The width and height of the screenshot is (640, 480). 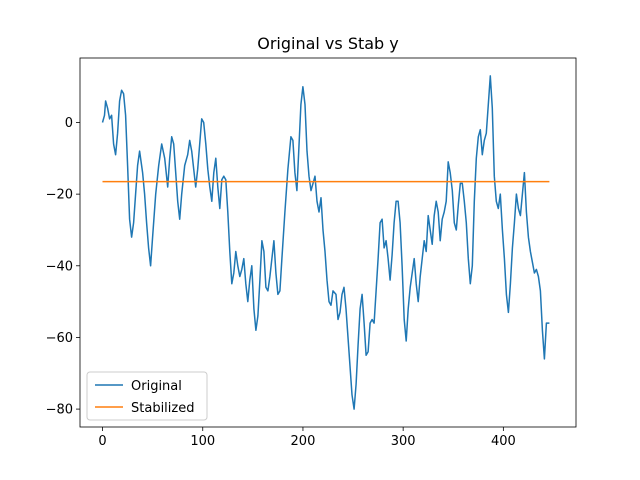 What do you see at coordinates (503, 441) in the screenshot?
I see `x-tick-label: 400` at bounding box center [503, 441].